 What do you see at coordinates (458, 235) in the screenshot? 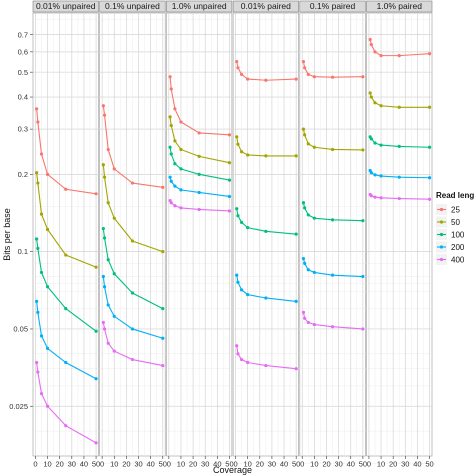
I see `legend-label: 100` at bounding box center [458, 235].